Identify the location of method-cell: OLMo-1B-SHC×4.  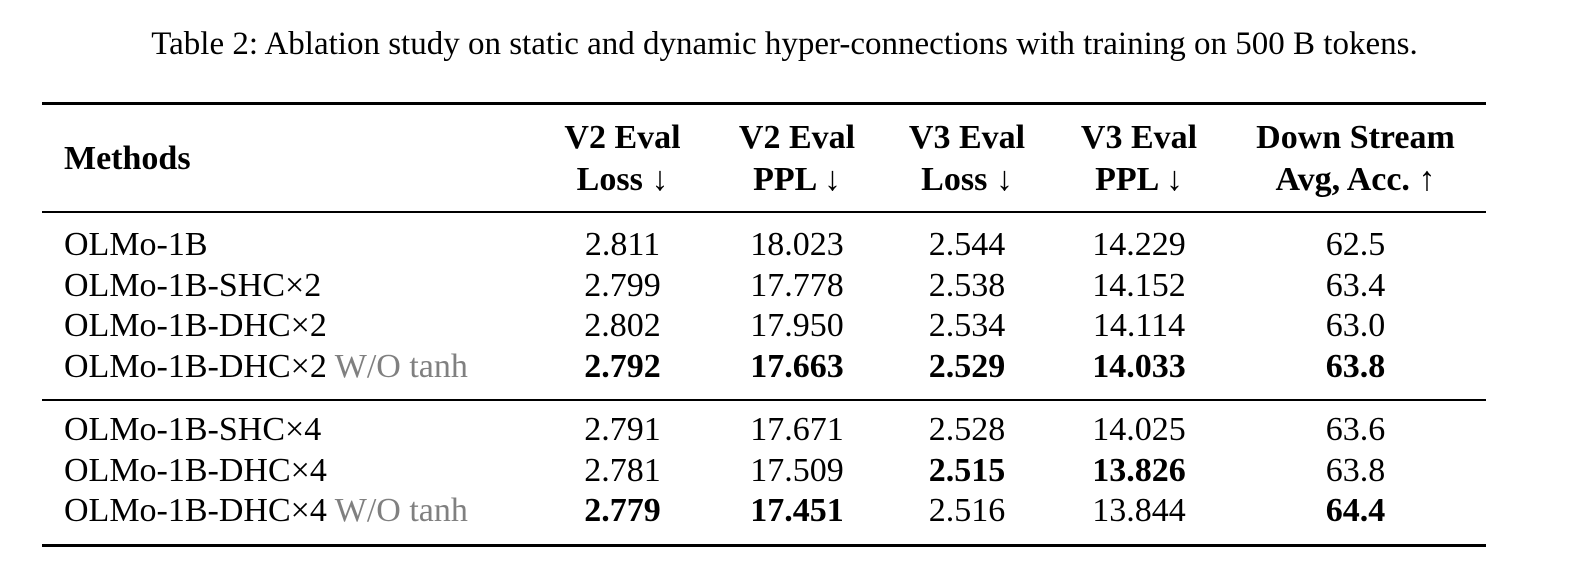
(287, 425).